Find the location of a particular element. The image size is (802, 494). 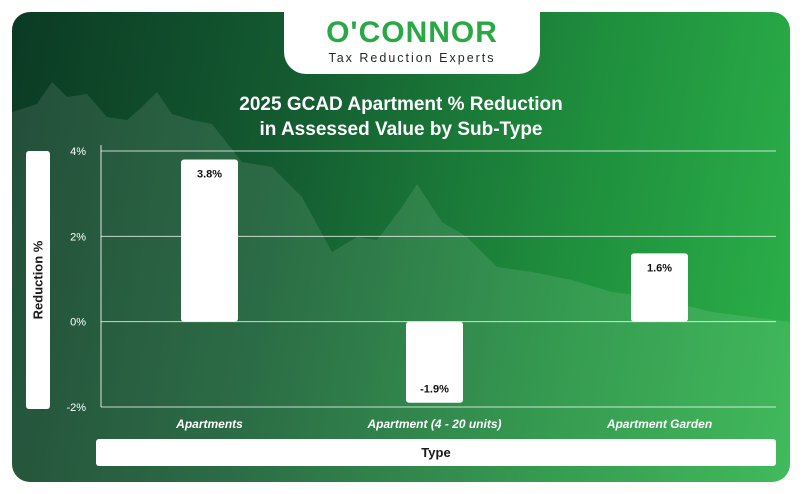

data-label: 1.6% is located at coordinates (659, 268).